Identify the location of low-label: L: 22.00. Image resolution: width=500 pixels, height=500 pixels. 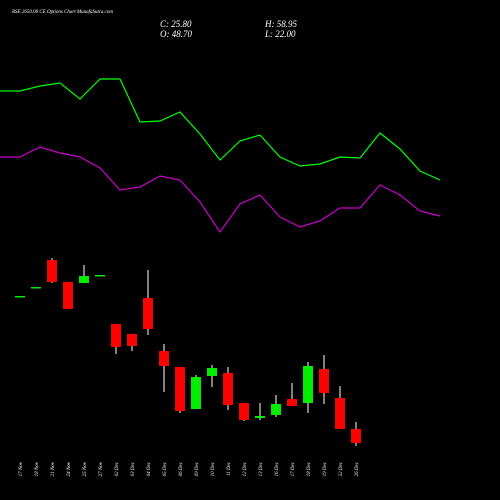
(280, 34).